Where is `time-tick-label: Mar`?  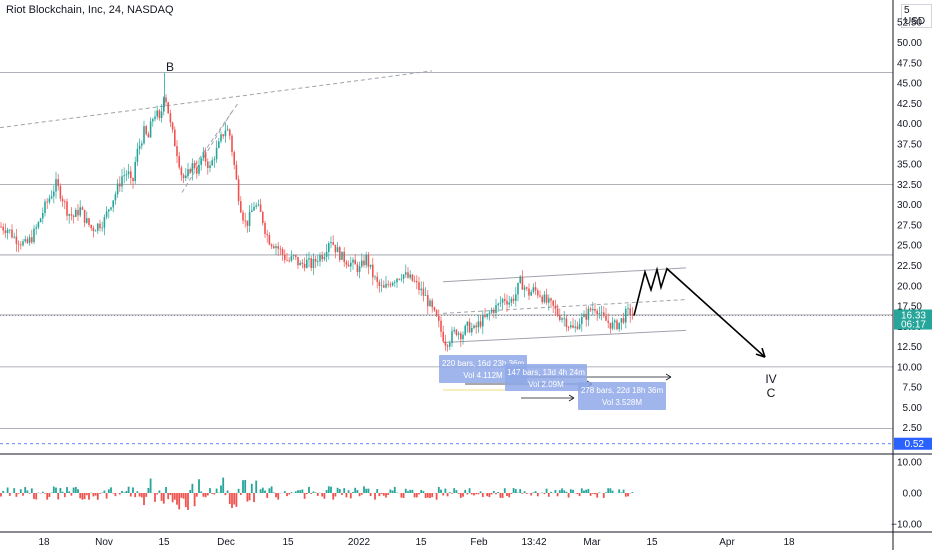 time-tick-label: Mar is located at coordinates (592, 542).